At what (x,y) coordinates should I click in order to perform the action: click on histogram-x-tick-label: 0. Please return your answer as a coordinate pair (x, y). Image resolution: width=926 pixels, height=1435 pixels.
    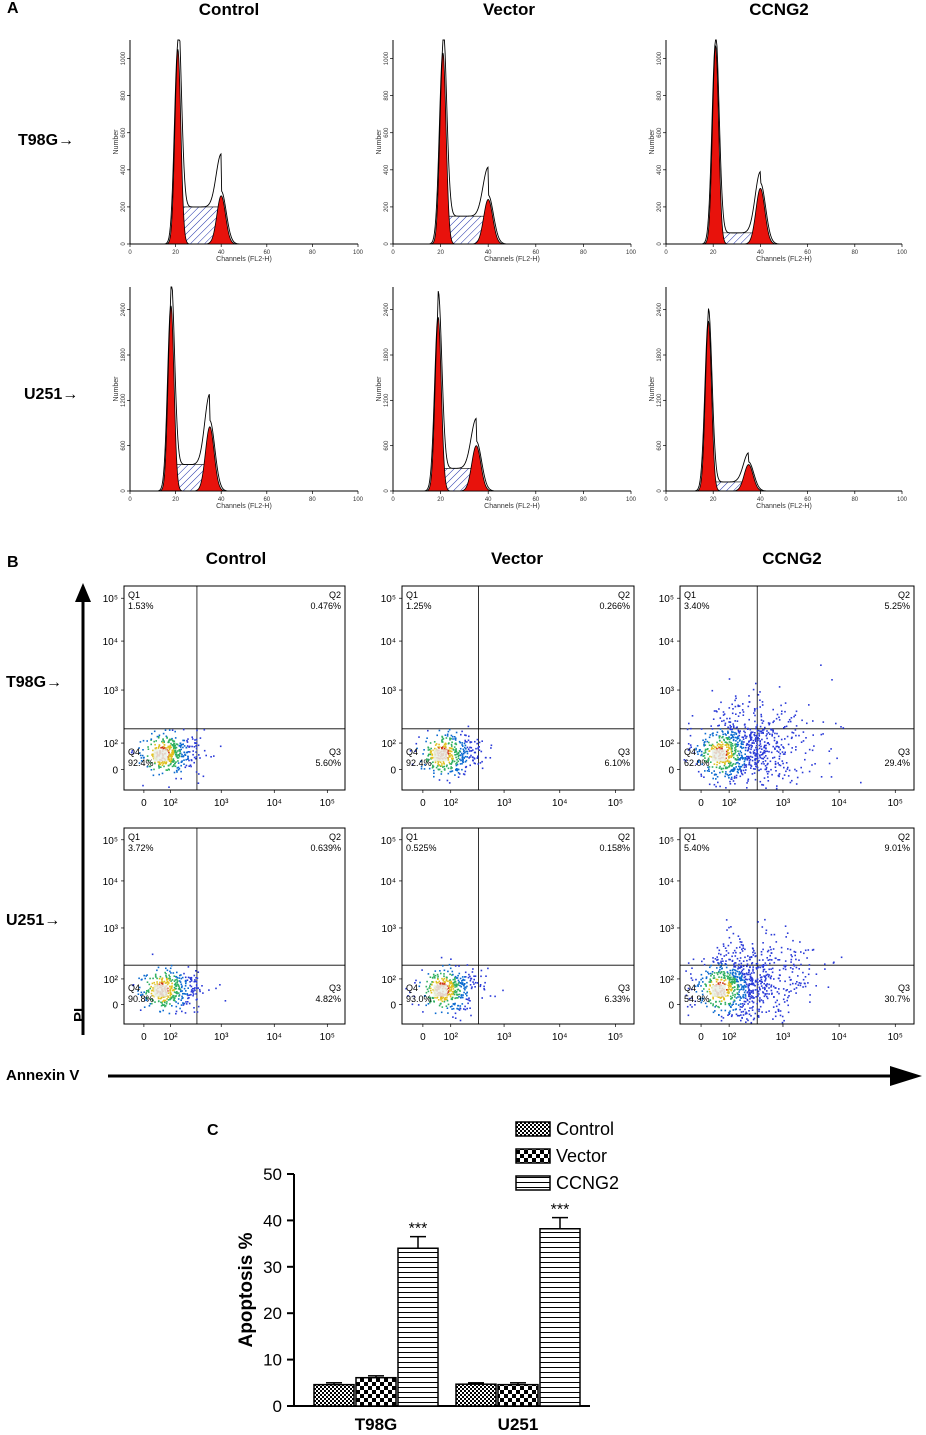
    Looking at the image, I should click on (130, 253).